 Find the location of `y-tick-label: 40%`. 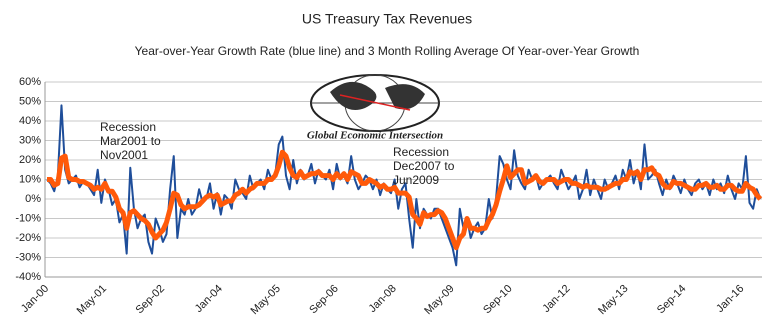

y-tick-label: 40% is located at coordinates (30, 121).